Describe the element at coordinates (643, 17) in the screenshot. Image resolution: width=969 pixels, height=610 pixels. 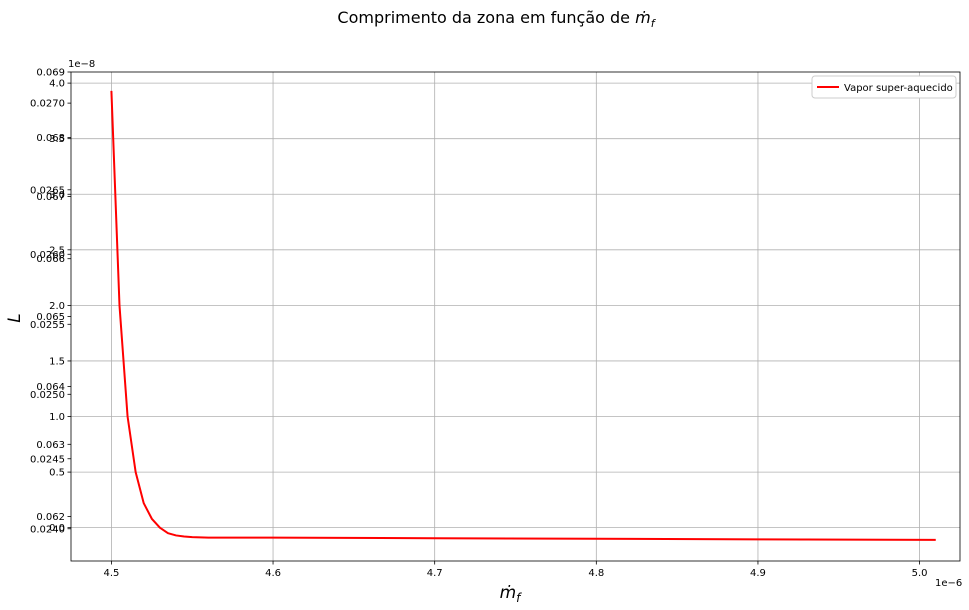
I see `chart-title-math: ṁ` at that location.